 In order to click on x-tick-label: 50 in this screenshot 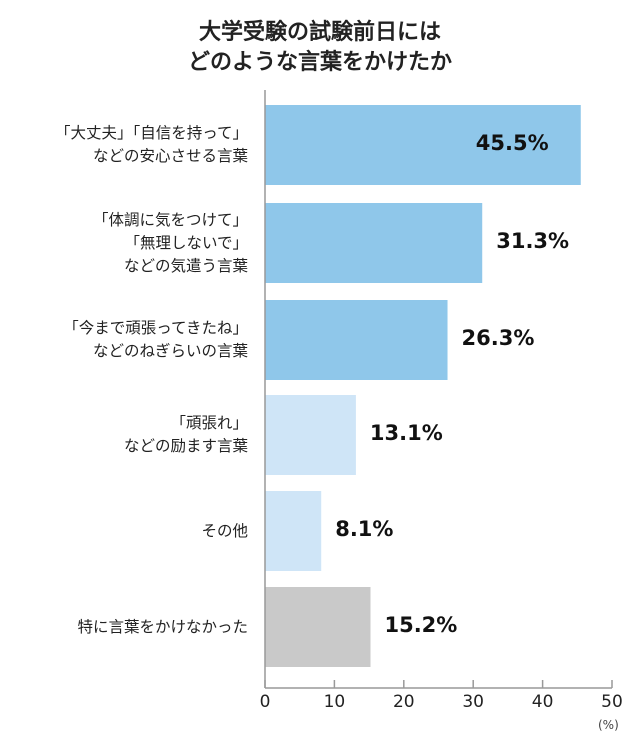, I will do `click(612, 702)`.